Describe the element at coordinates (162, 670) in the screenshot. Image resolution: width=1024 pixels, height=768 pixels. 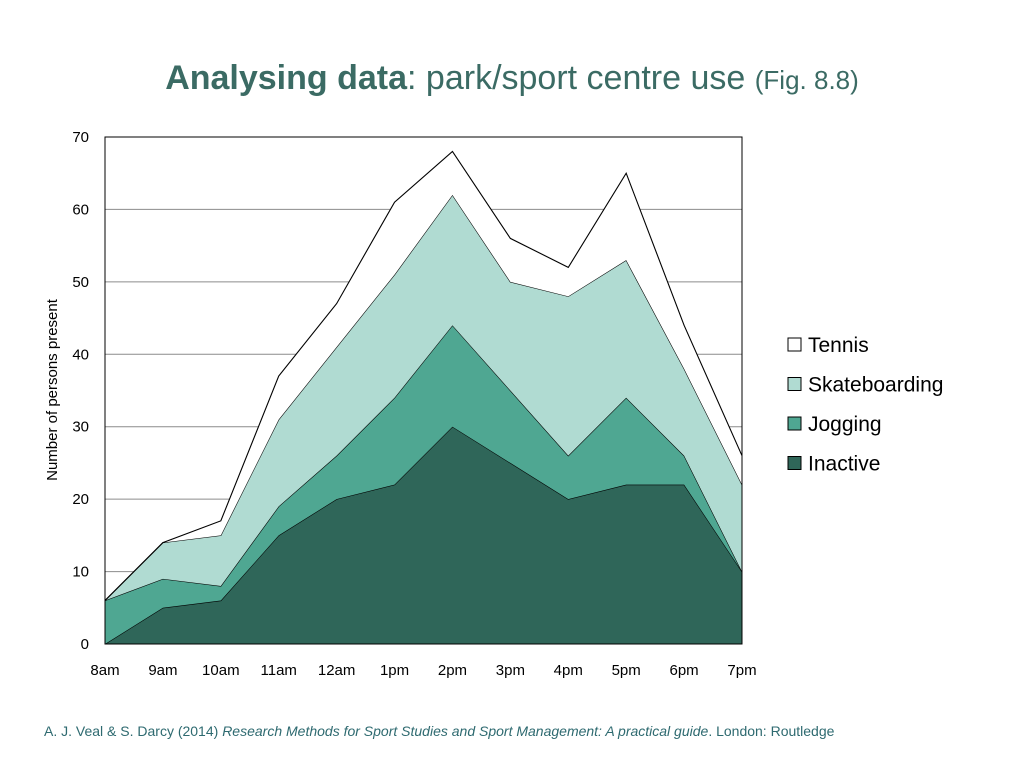
I see `x-tick-label-9am: 9am` at that location.